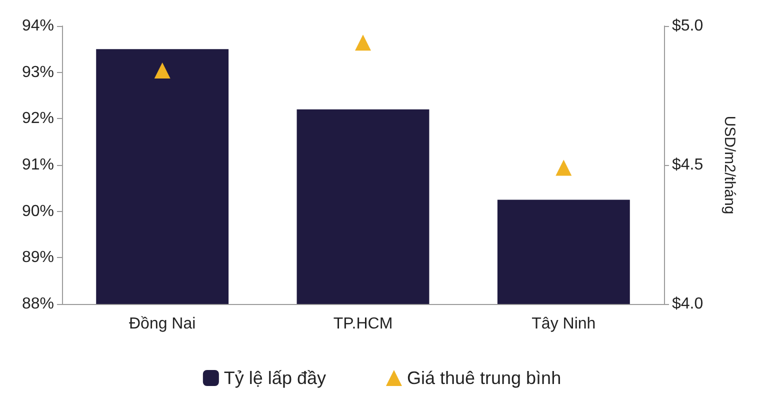 The height and width of the screenshot is (400, 764). What do you see at coordinates (162, 324) in the screenshot?
I see `x-tick-label: Đồng Nai` at bounding box center [162, 324].